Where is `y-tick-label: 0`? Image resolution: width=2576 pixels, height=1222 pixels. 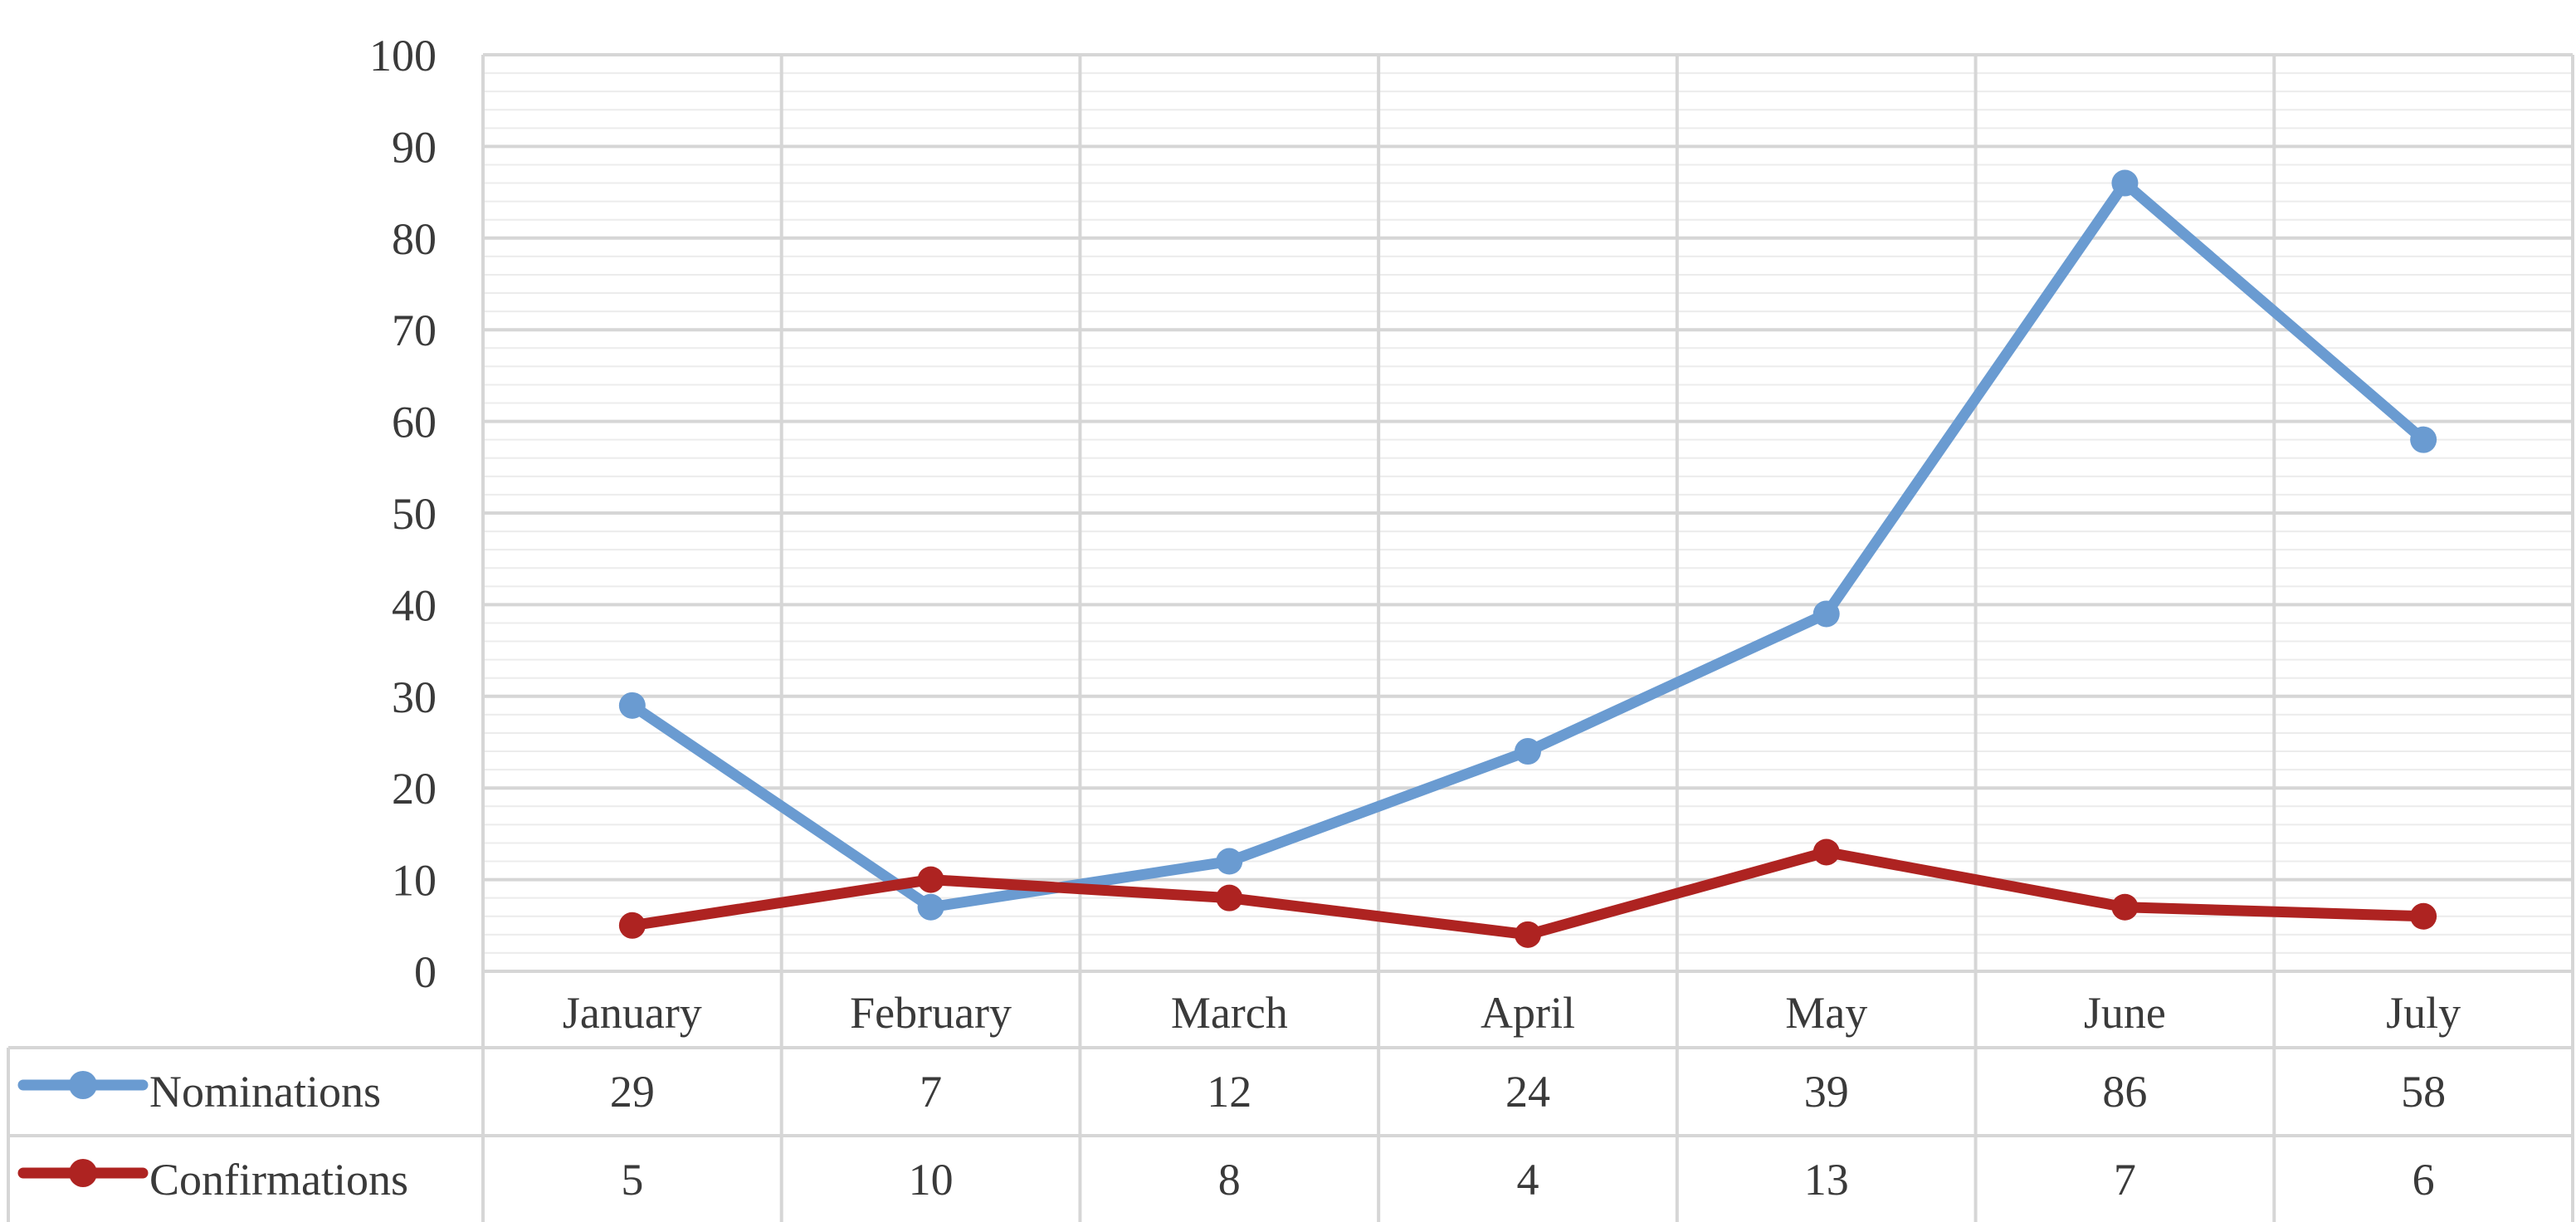
y-tick-label: 0 is located at coordinates (426, 972).